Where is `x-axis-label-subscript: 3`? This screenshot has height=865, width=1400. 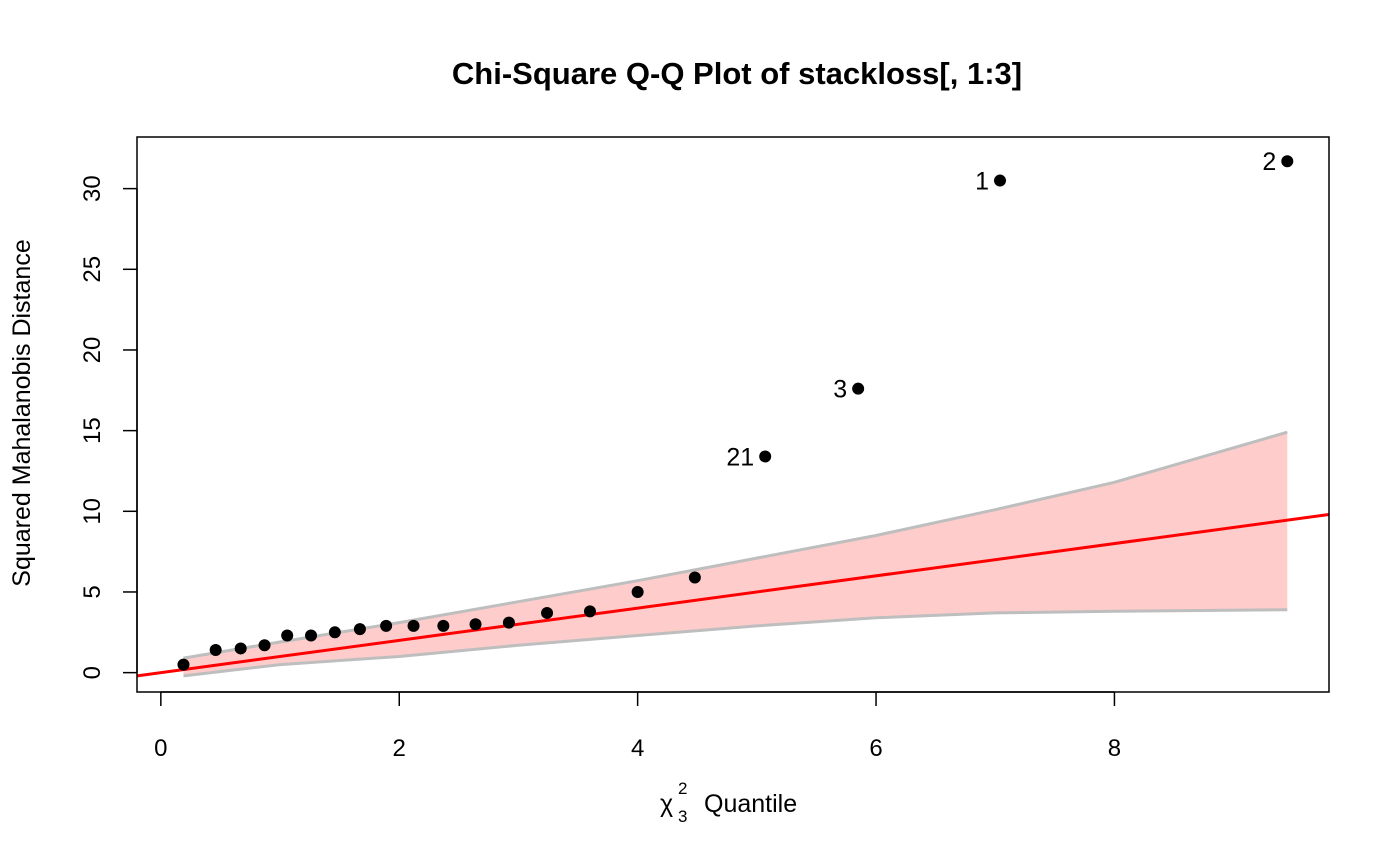
x-axis-label-subscript: 3 is located at coordinates (682, 816).